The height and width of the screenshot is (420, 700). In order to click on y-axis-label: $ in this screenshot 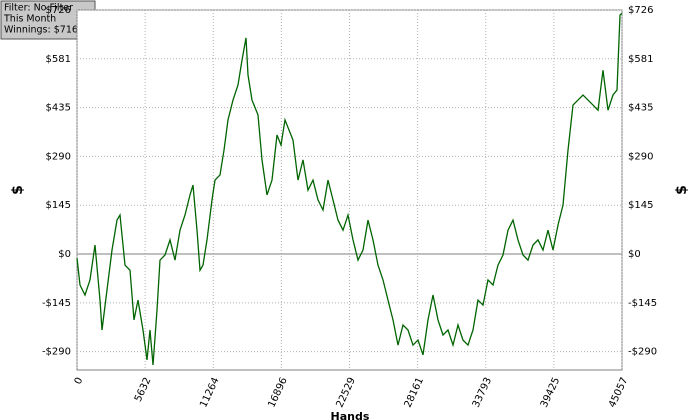, I will do `click(18, 190)`.